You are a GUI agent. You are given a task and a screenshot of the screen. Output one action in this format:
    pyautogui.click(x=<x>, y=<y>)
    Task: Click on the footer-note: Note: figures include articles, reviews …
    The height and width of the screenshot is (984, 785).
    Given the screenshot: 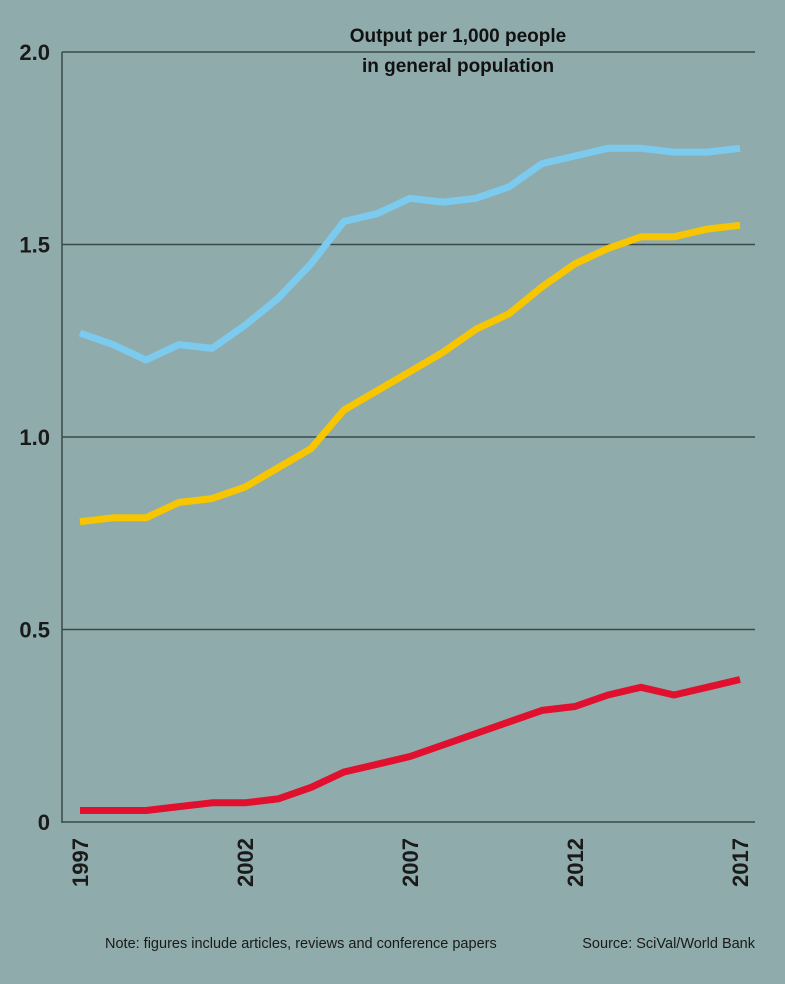 What is the action you would take?
    pyautogui.click(x=301, y=944)
    